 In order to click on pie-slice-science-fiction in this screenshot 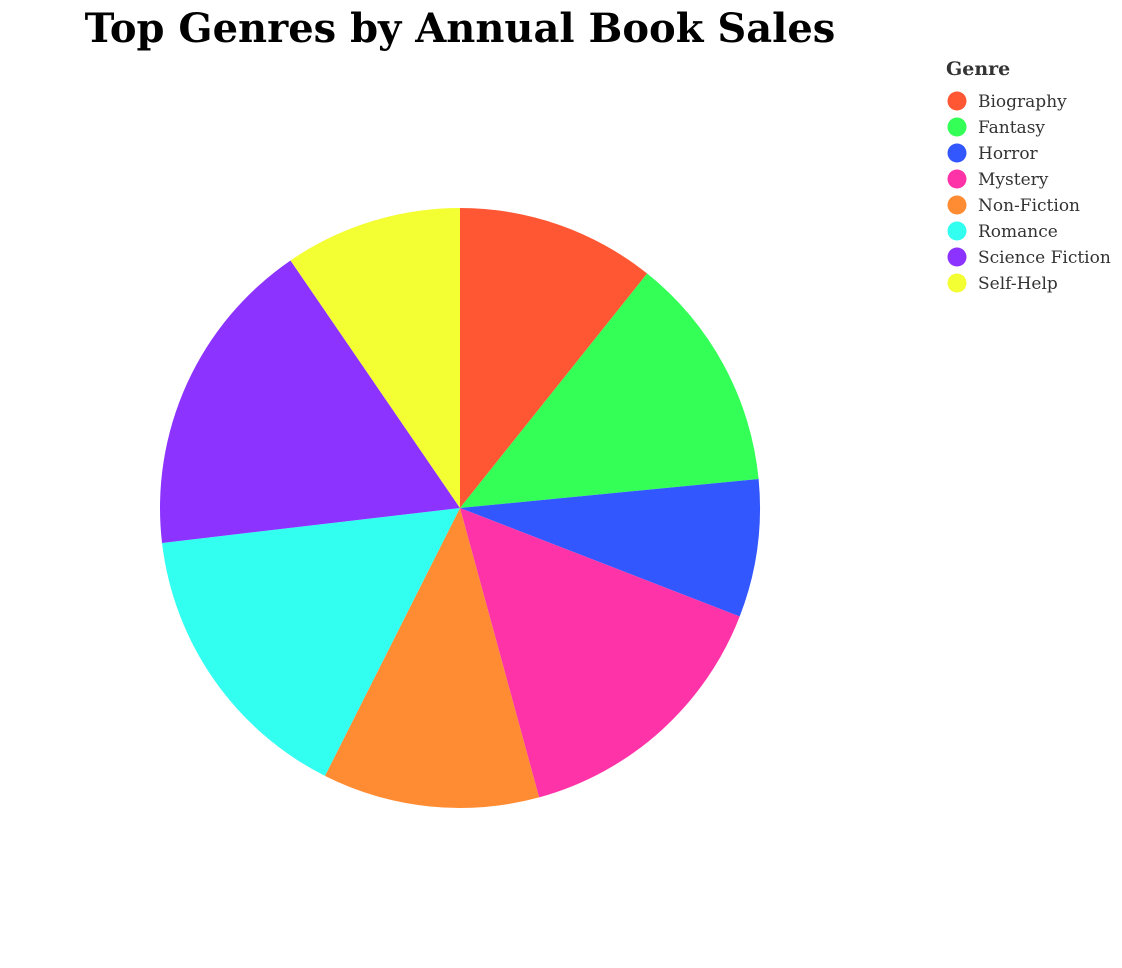, I will do `click(309, 401)`.